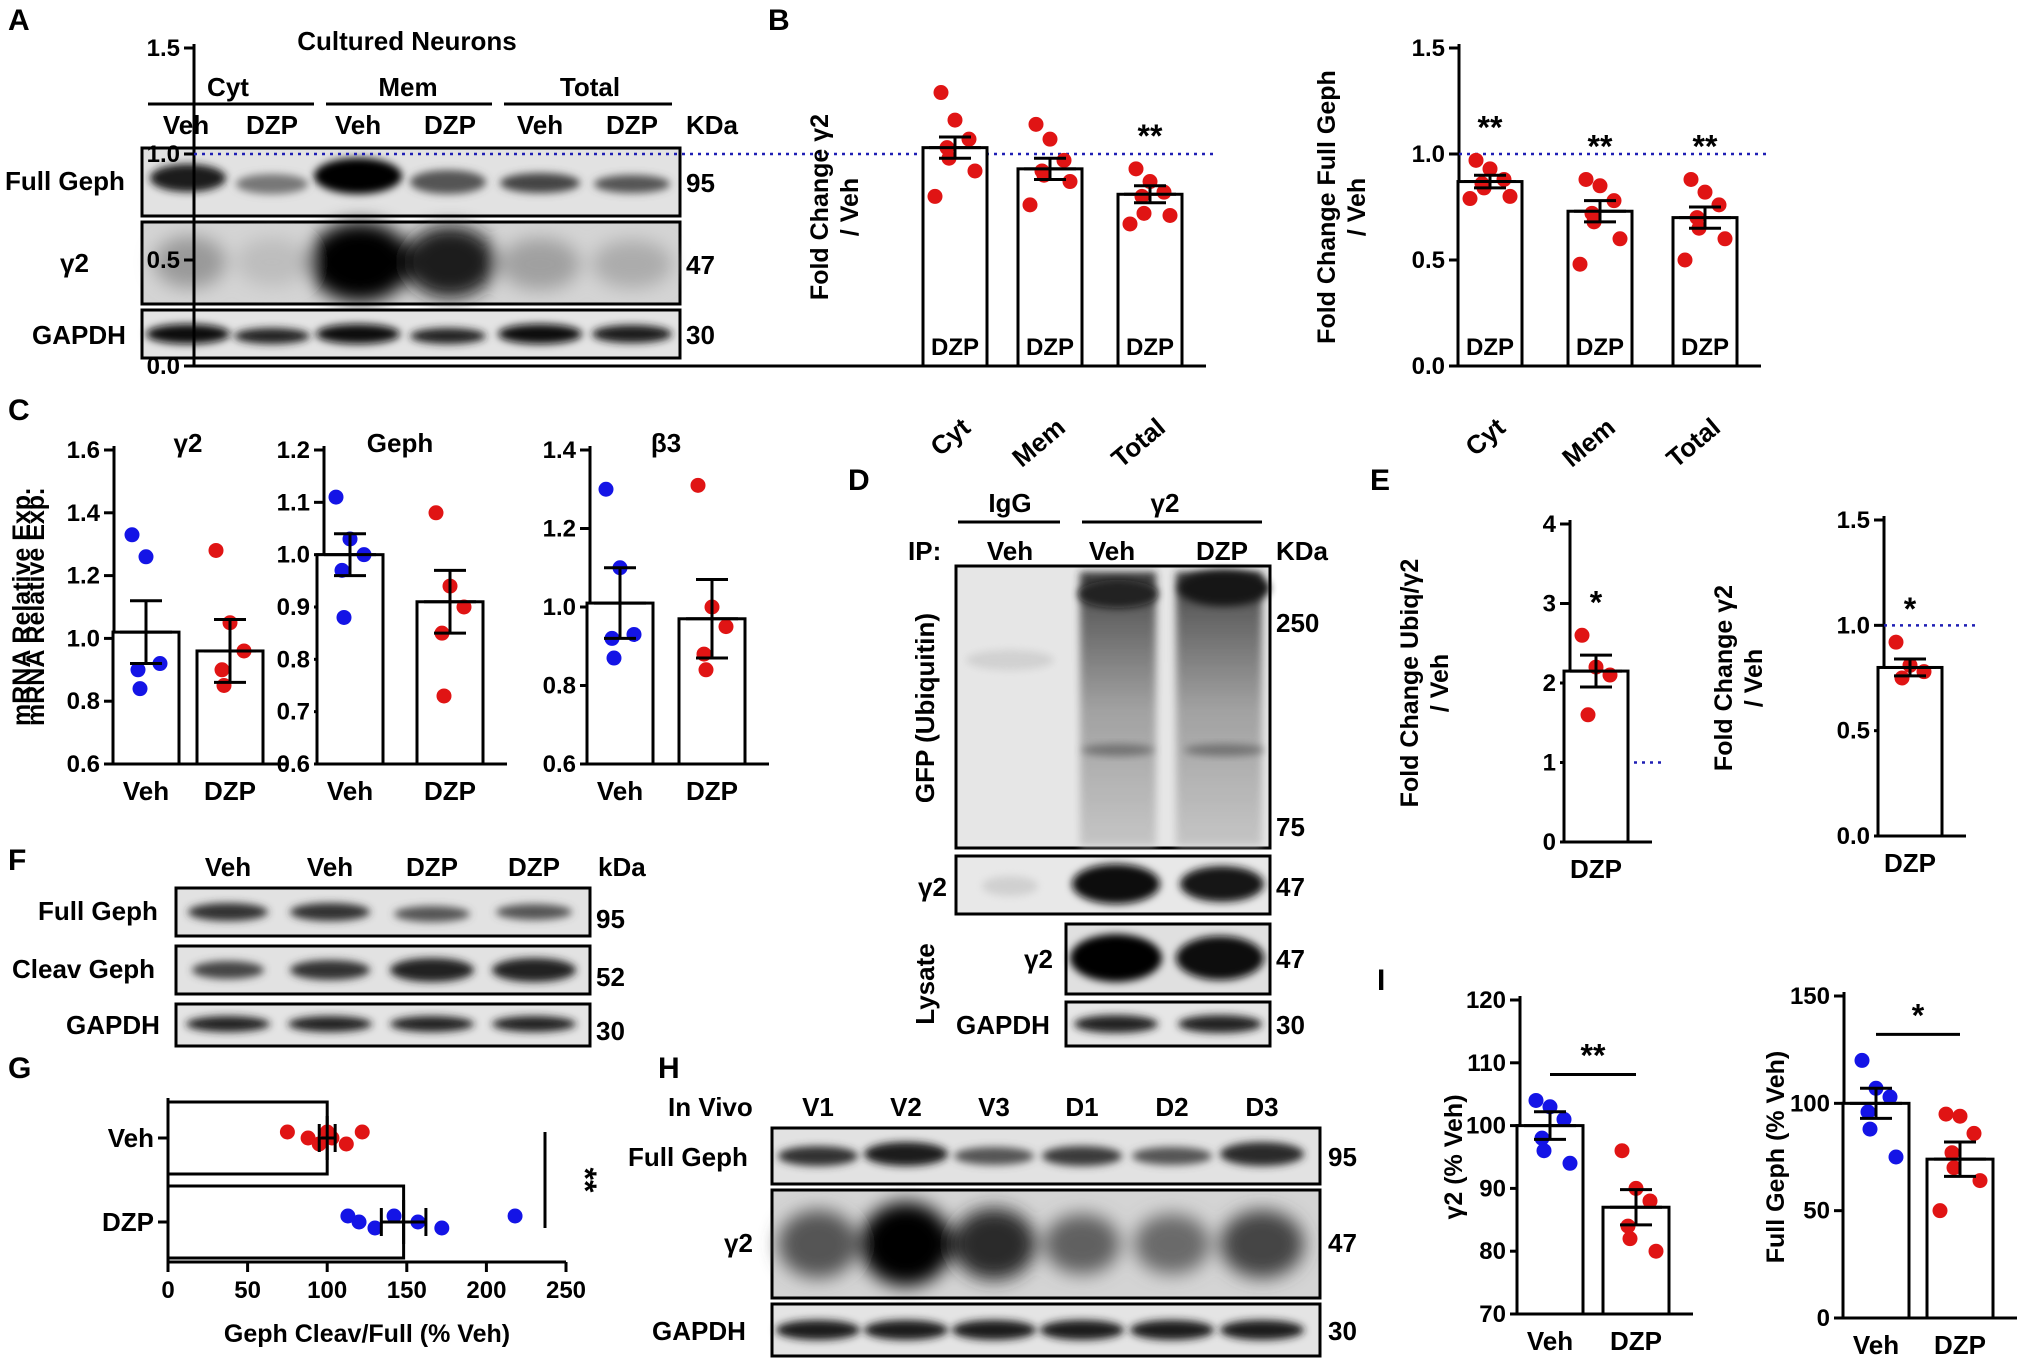 The width and height of the screenshot is (2040, 1363). What do you see at coordinates (1290, 887) in the screenshot?
I see `panel-d-kda-47-ip: 47` at bounding box center [1290, 887].